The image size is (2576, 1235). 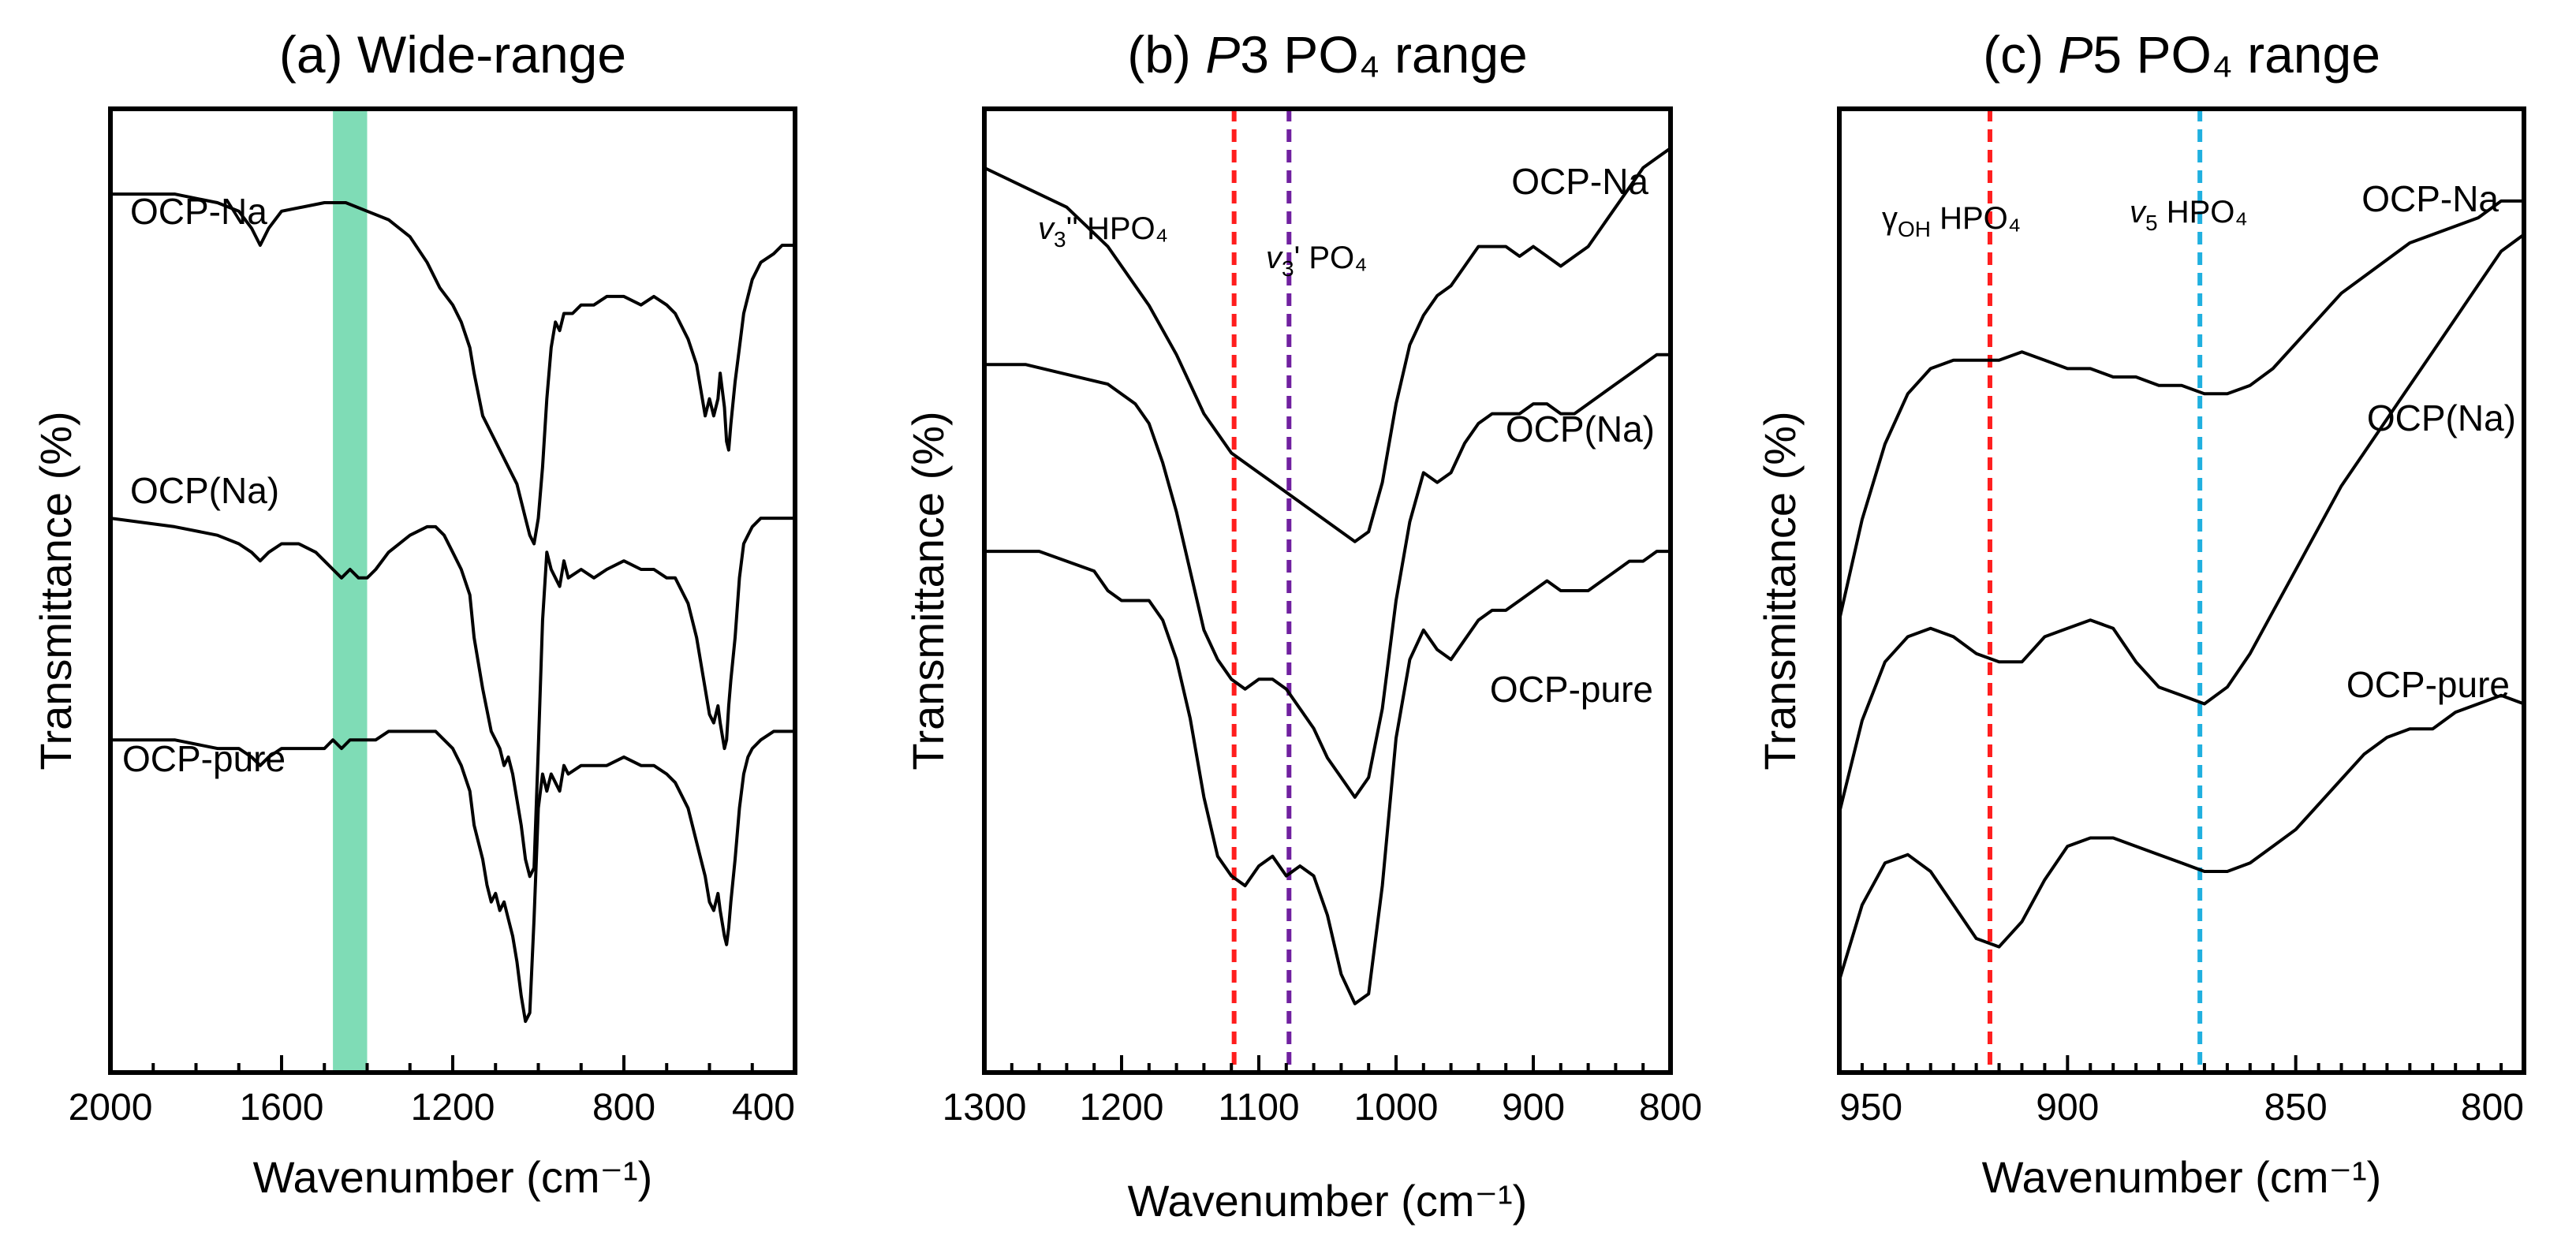 I want to click on panel-a-label-ocp-pure: OCP-pure, so click(x=204, y=759).